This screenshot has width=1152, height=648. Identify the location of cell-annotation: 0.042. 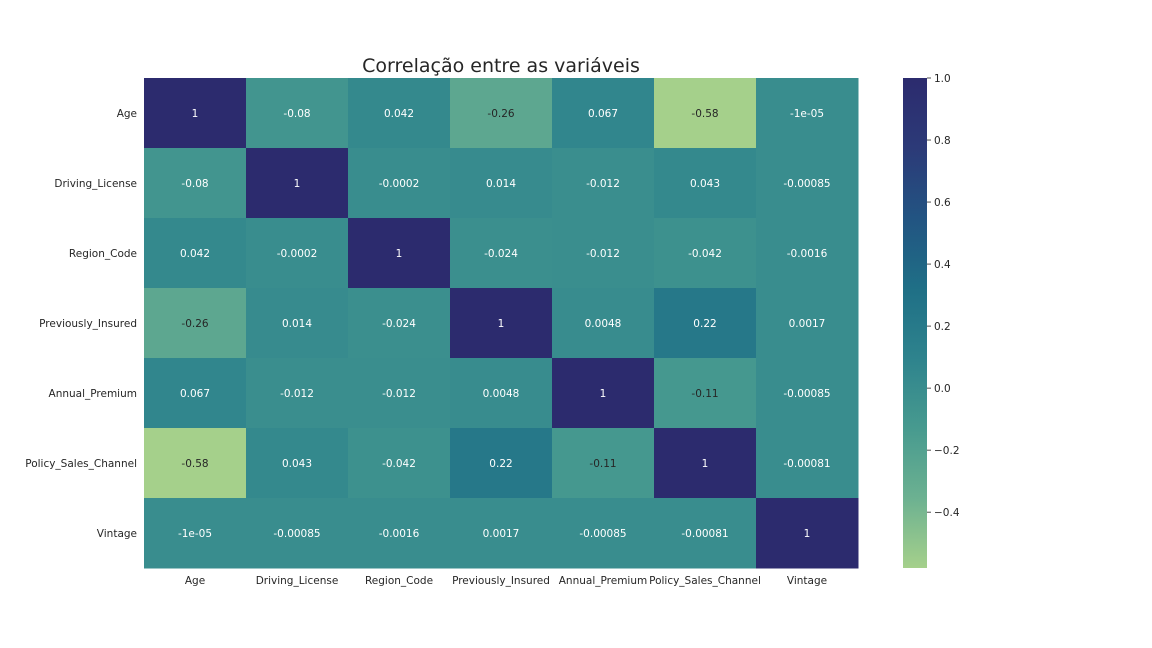
(195, 254).